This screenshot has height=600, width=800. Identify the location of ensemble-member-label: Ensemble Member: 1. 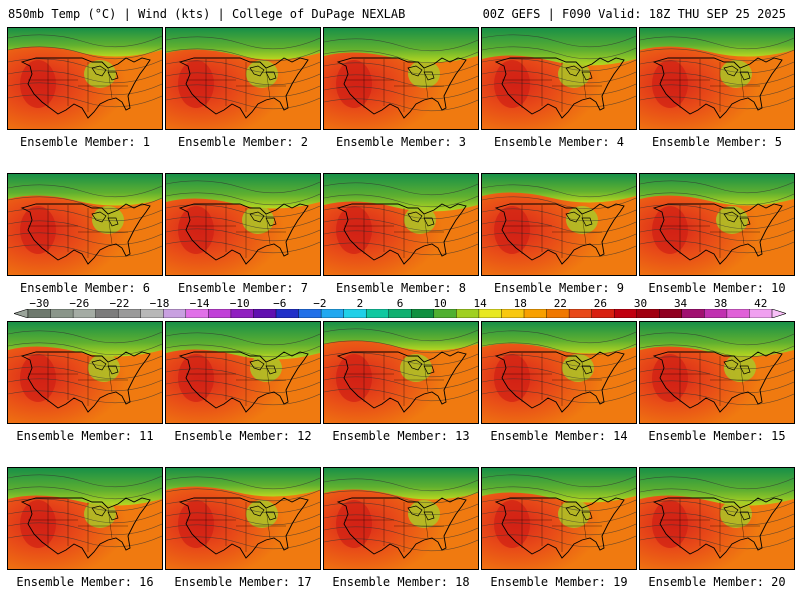
(85, 142).